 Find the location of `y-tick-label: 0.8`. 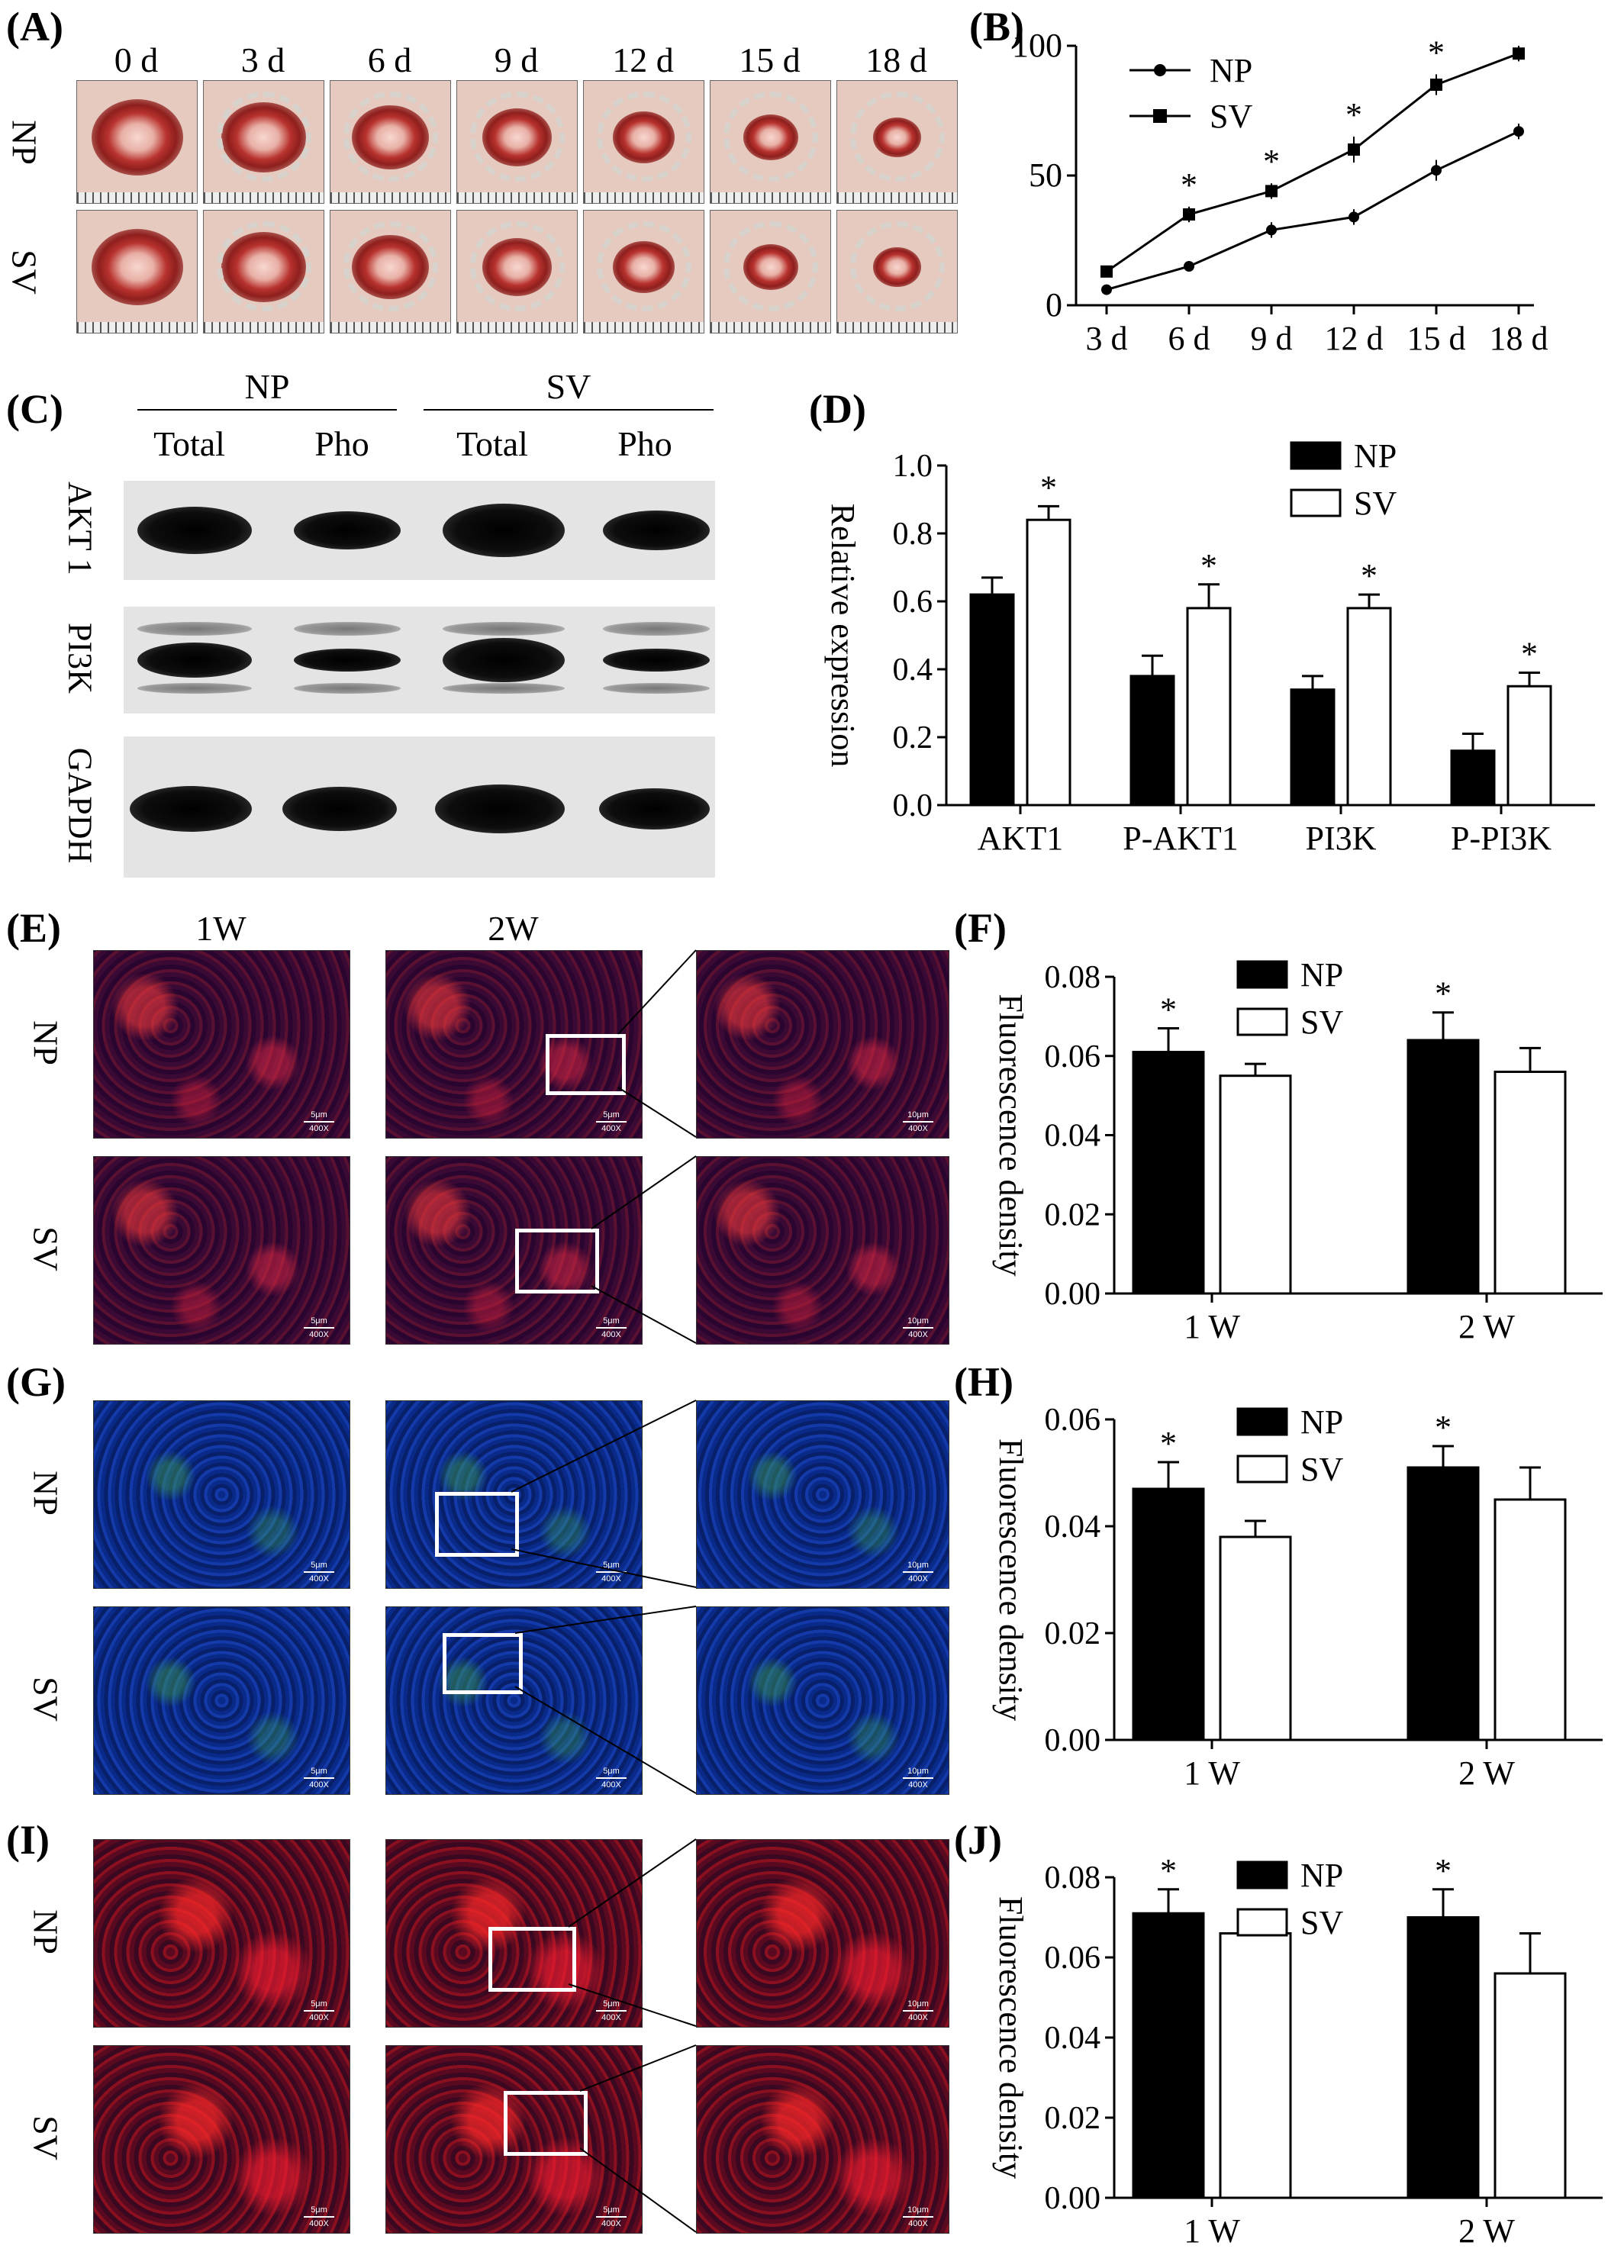

y-tick-label: 0.8 is located at coordinates (913, 534).